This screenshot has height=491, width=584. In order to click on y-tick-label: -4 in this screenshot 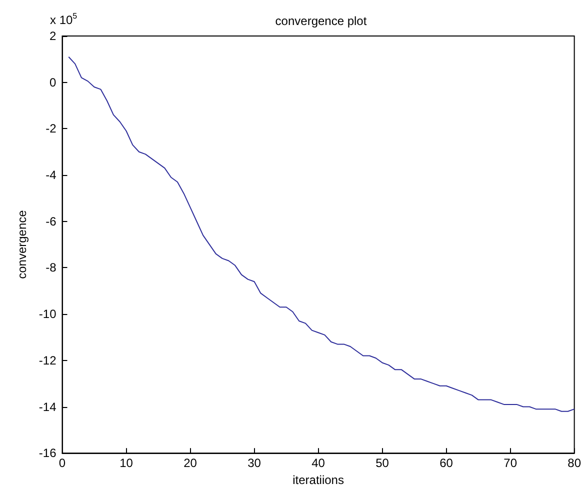, I will do `click(51, 175)`.